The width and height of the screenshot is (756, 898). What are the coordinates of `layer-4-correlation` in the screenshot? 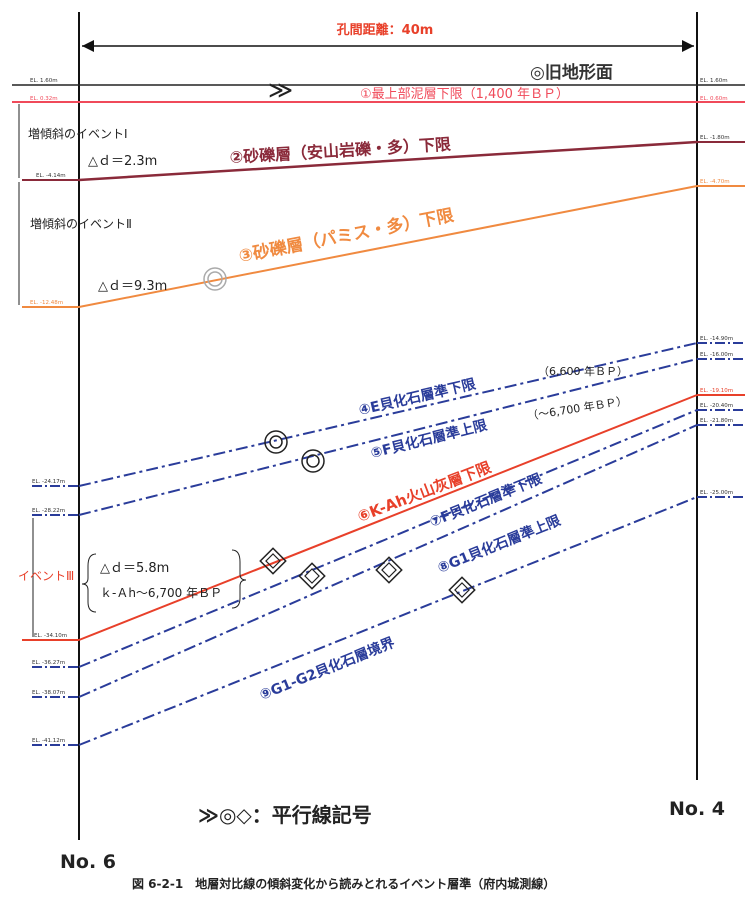 It's located at (388, 414).